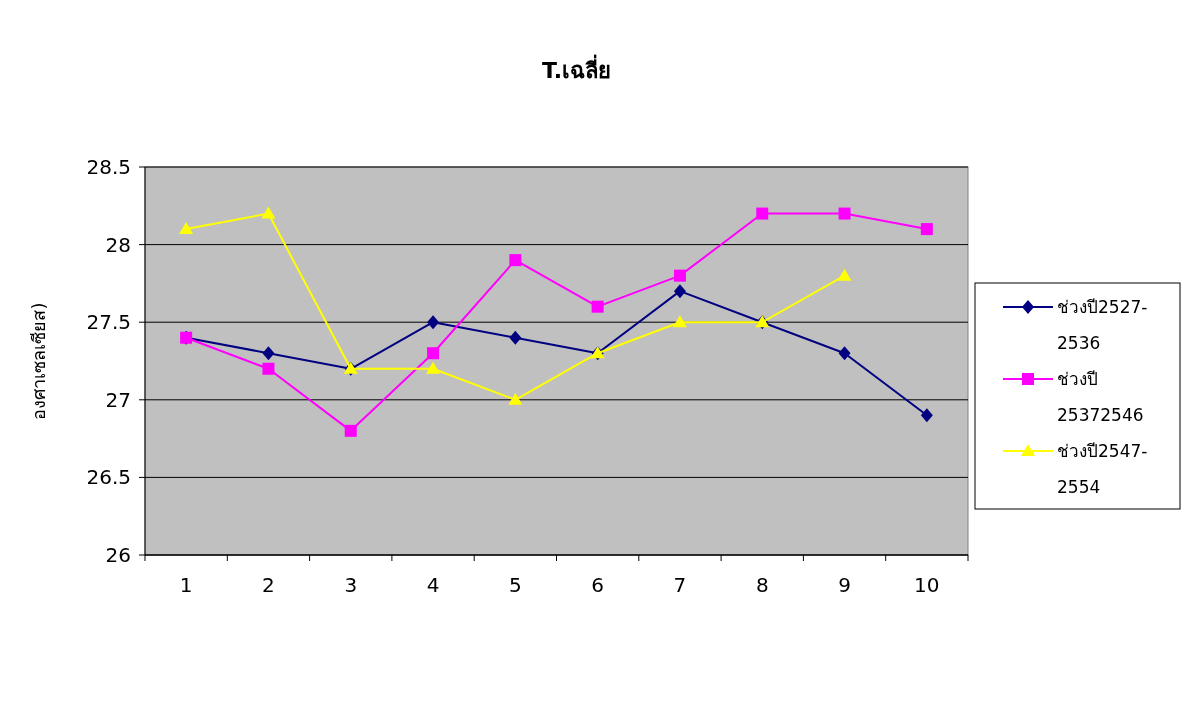 The image size is (1199, 716). I want to click on x-tick-label: 6, so click(598, 585).